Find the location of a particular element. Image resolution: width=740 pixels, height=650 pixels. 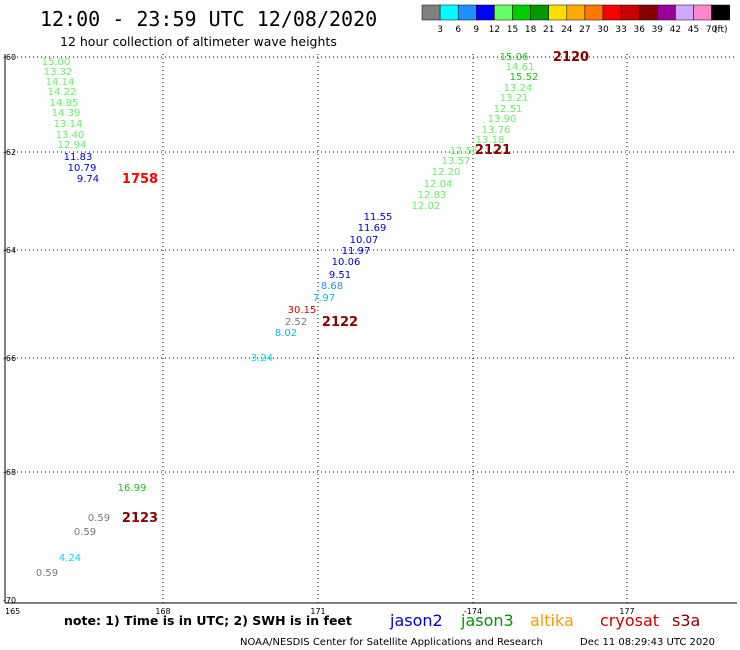

wave-height-reading: 7.97 is located at coordinates (324, 298).